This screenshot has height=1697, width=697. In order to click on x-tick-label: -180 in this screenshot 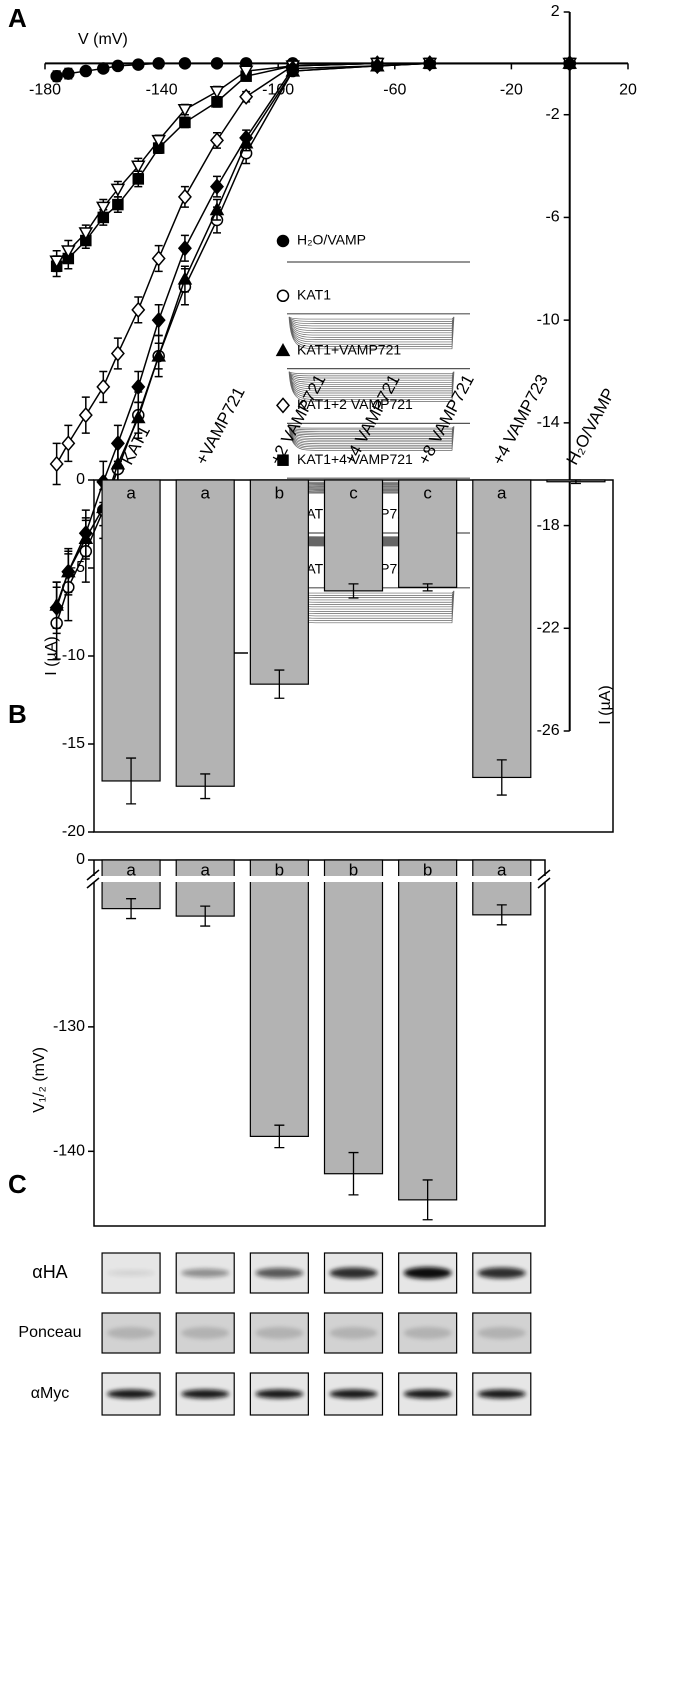, I will do `click(45, 90)`.